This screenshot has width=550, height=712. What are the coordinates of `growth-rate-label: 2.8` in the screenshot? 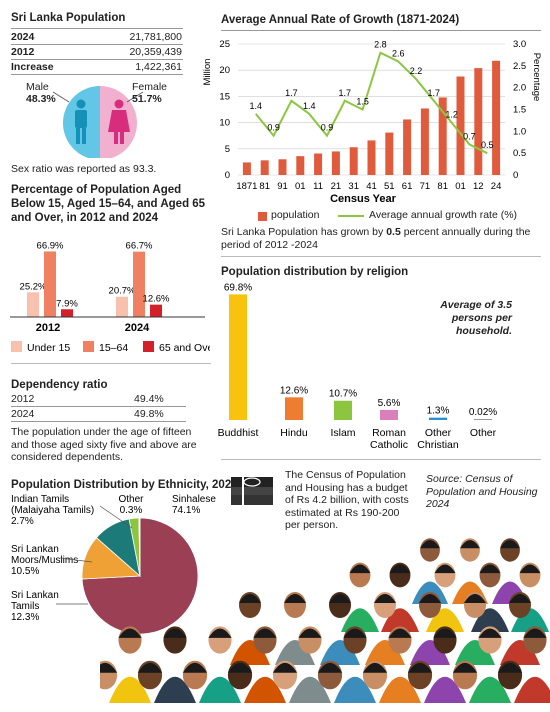 It's located at (380, 45).